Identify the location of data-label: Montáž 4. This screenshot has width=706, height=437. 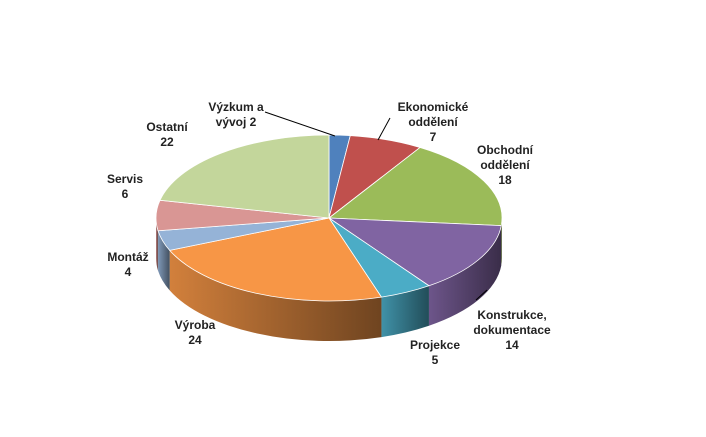
(128, 265).